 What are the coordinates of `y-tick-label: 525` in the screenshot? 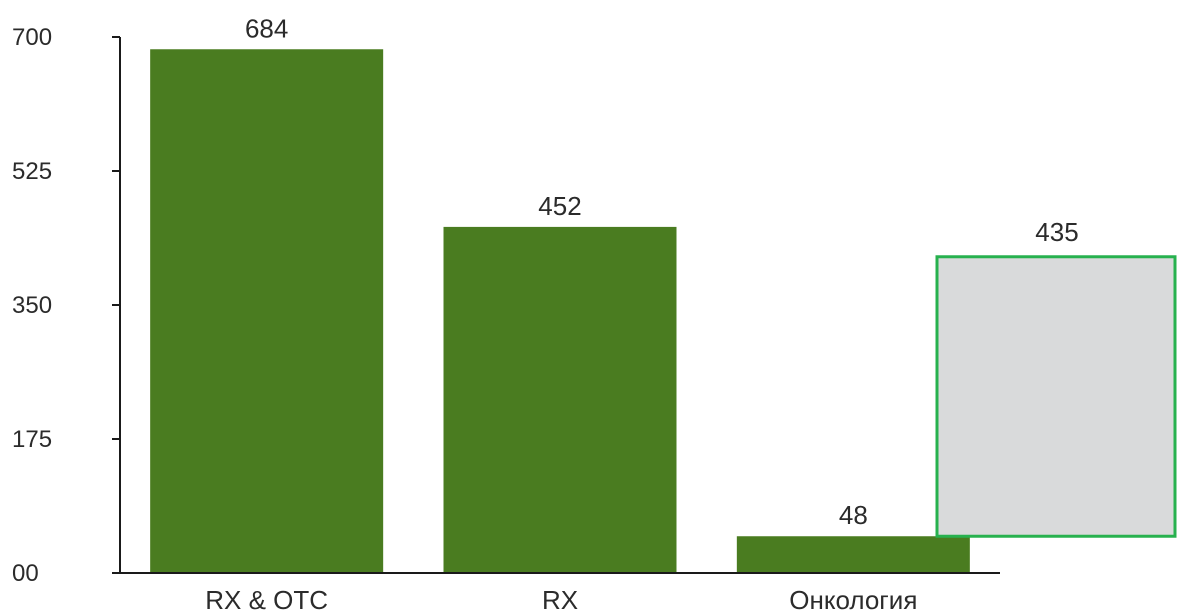 It's located at (32, 171).